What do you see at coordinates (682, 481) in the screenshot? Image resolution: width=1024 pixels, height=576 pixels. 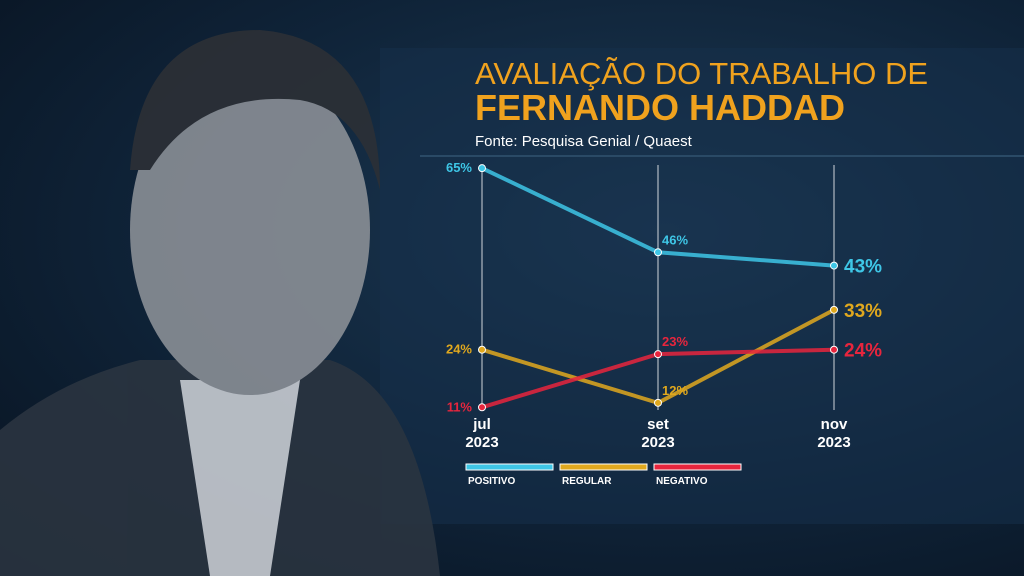 I see `legend-label: NEGATIVO` at bounding box center [682, 481].